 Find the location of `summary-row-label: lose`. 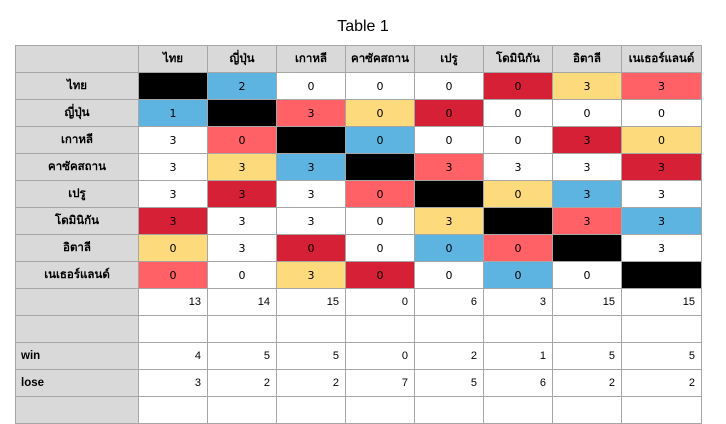

summary-row-label: lose is located at coordinates (77, 383).